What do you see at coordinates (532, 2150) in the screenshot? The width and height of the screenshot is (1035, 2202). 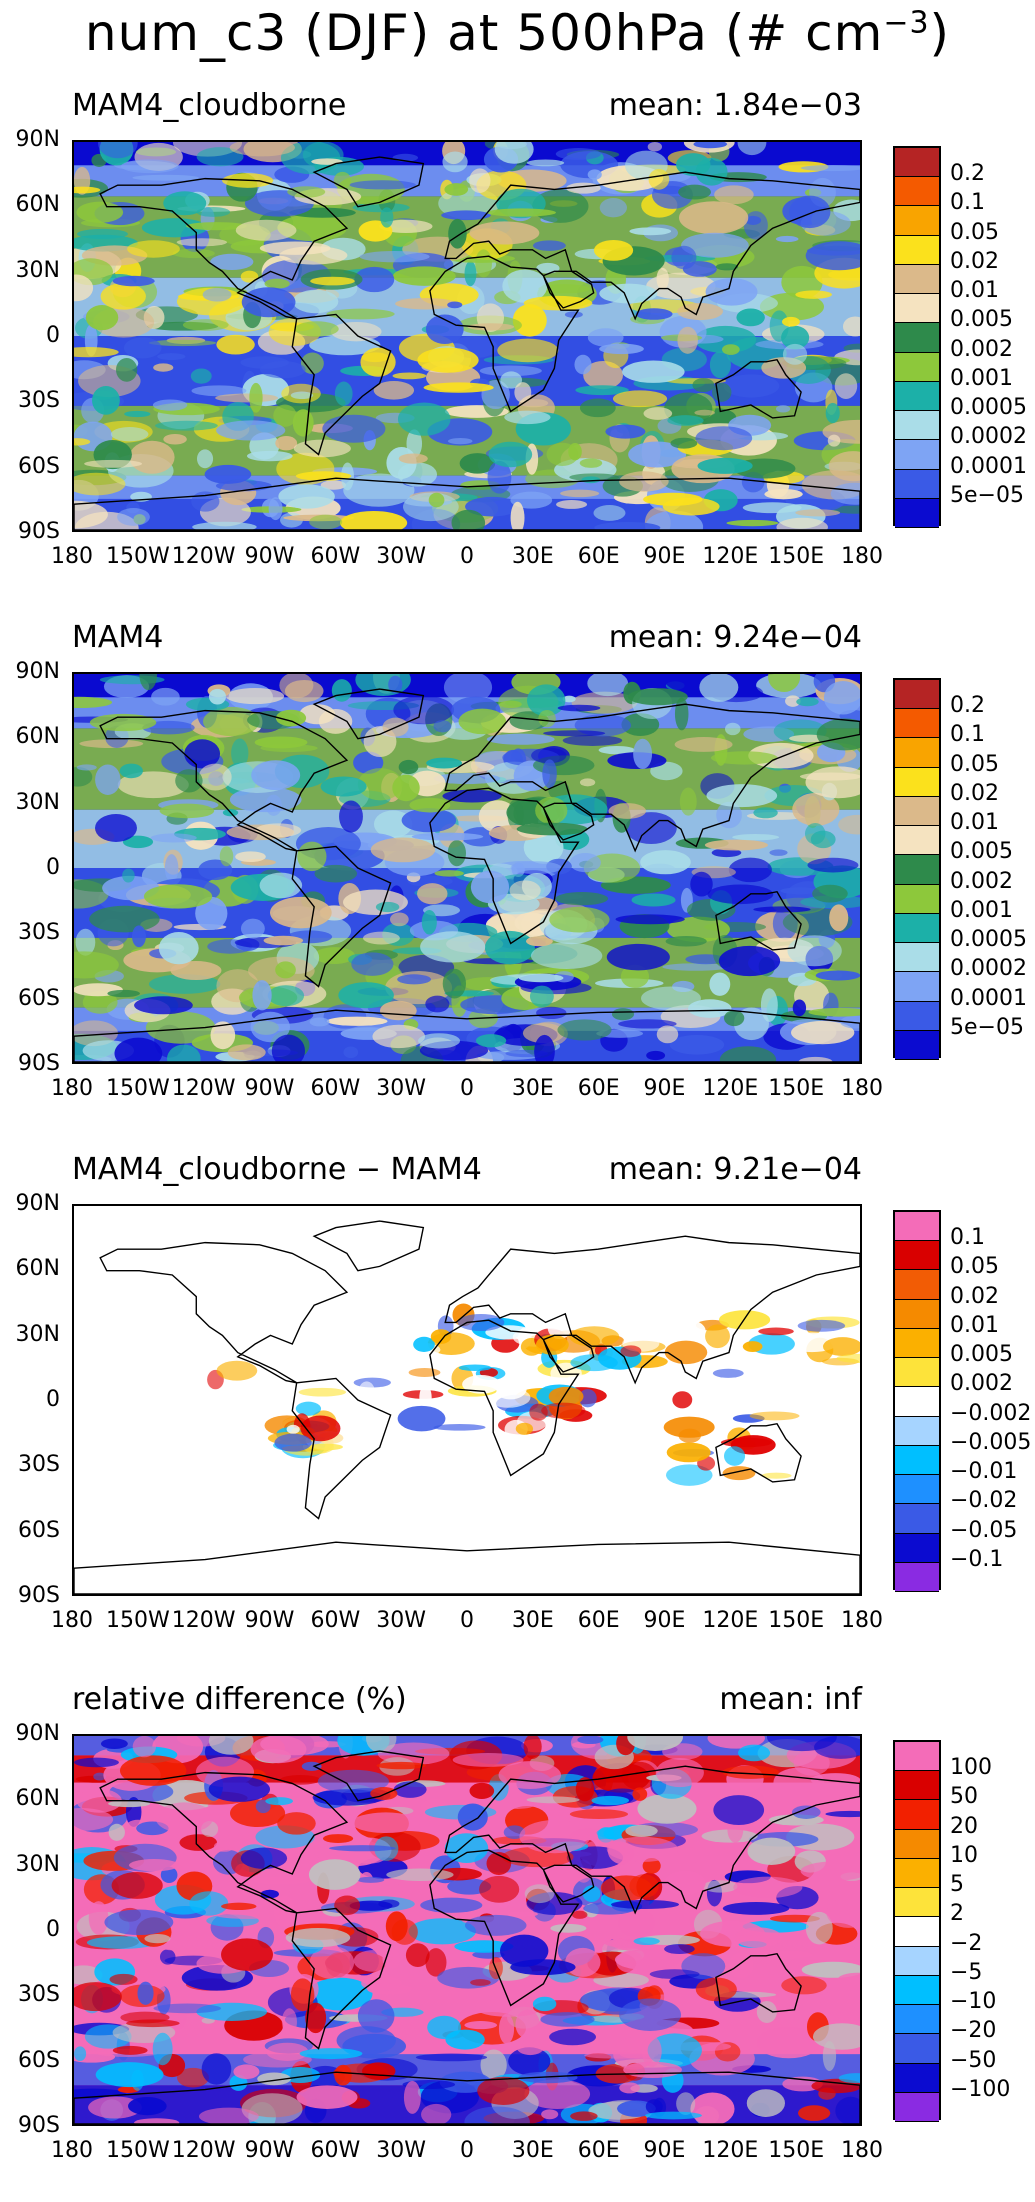 I see `x-tick-label: 30E` at bounding box center [532, 2150].